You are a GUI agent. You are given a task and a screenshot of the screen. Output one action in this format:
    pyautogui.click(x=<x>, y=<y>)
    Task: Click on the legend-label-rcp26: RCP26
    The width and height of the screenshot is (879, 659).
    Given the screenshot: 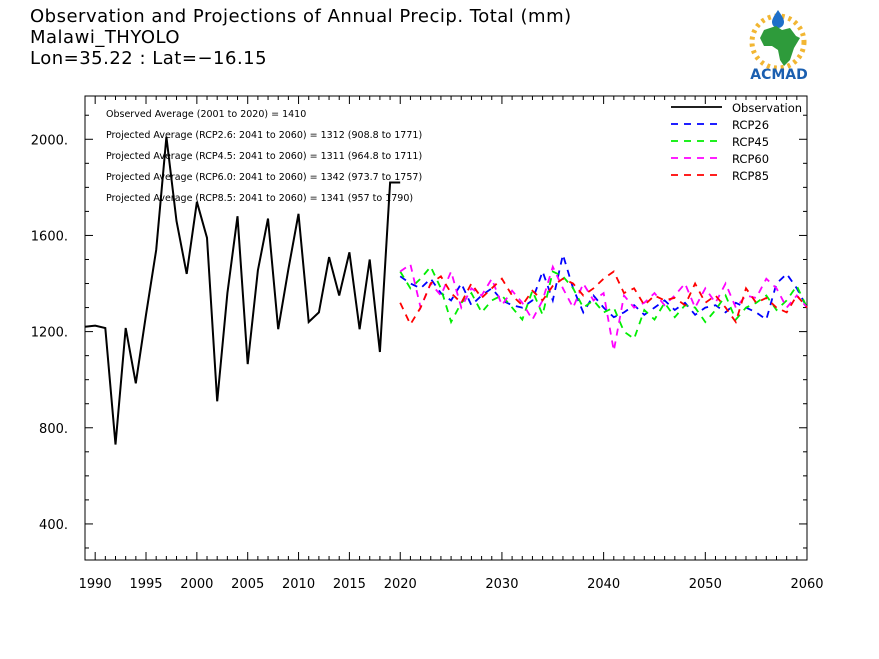 What is the action you would take?
    pyautogui.click(x=750, y=125)
    